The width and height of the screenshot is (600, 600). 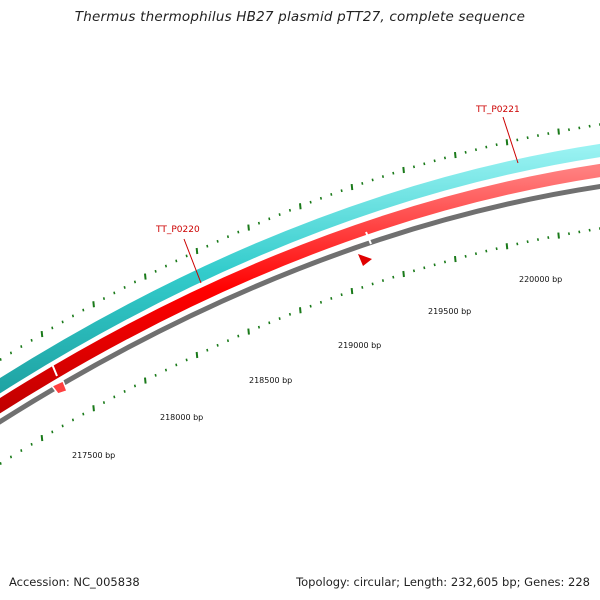 What do you see at coordinates (74, 582) in the screenshot?
I see `accession-label: Accession: NC_005838` at bounding box center [74, 582].